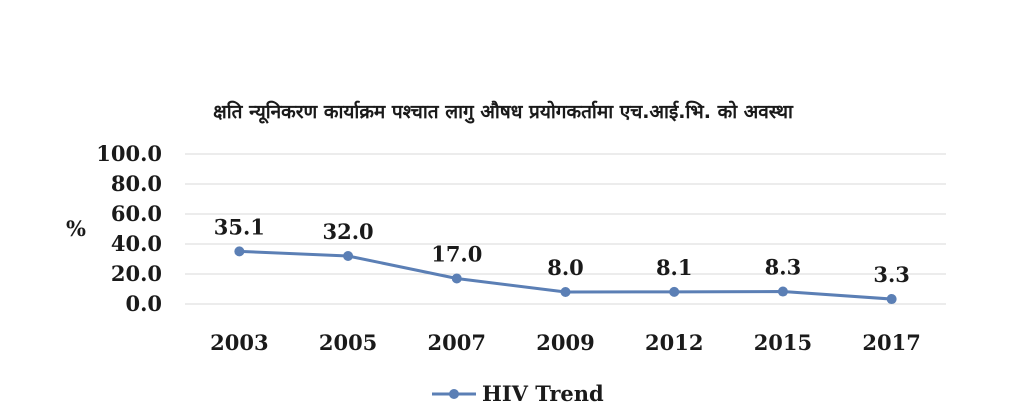 This screenshot has width=1017, height=416. I want to click on data-labels: 35.1 32.0 17.0 8.0 8.1 8.3 3.3, so click(562, 250).